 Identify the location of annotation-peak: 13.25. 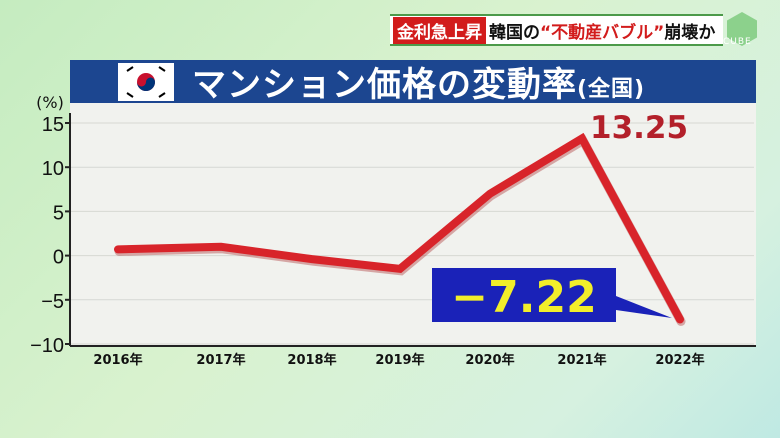
(639, 128).